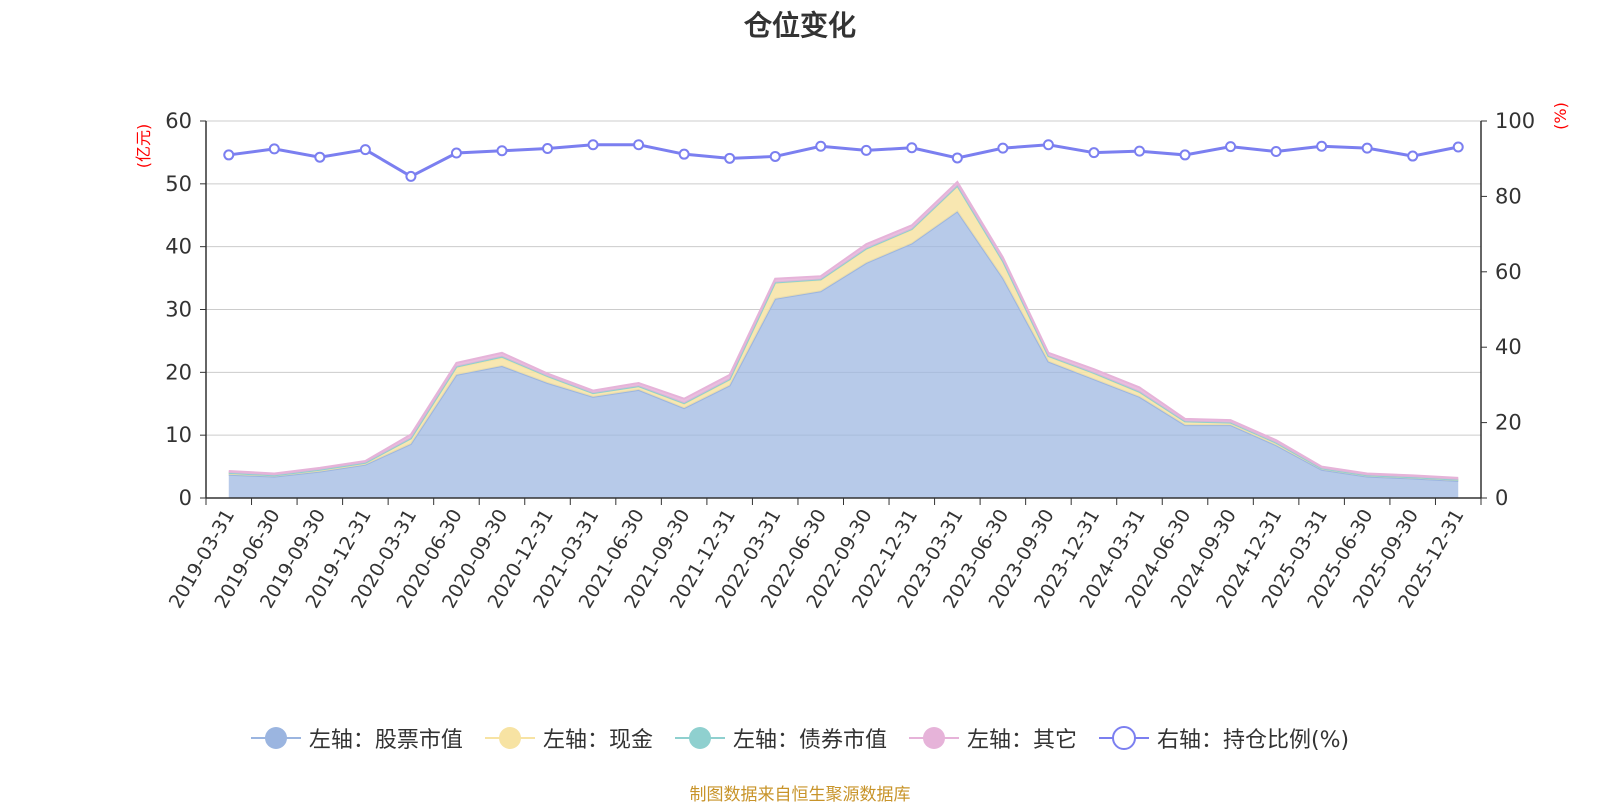  What do you see at coordinates (178, 372) in the screenshot?
I see `left-tick-label: 20` at bounding box center [178, 372].